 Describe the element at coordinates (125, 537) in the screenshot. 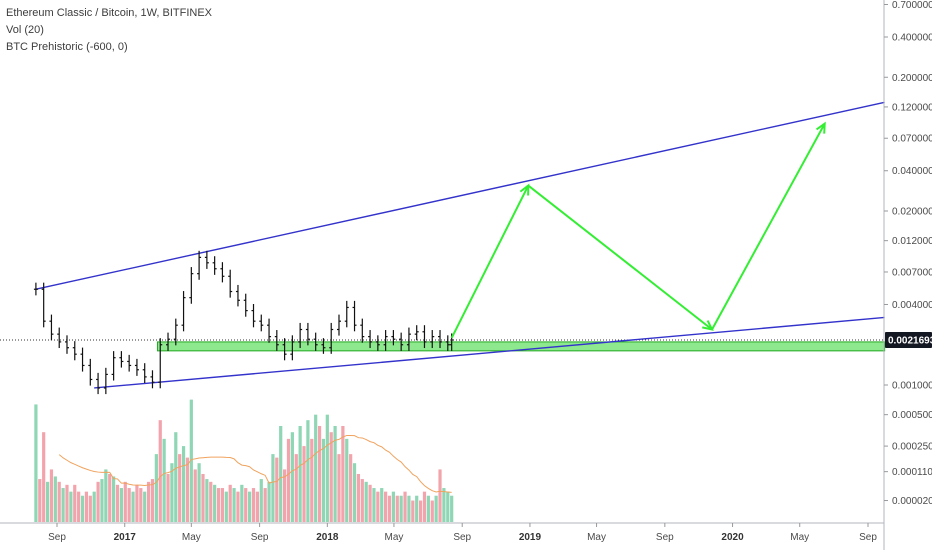

I see `time-tick-label: 2017` at that location.